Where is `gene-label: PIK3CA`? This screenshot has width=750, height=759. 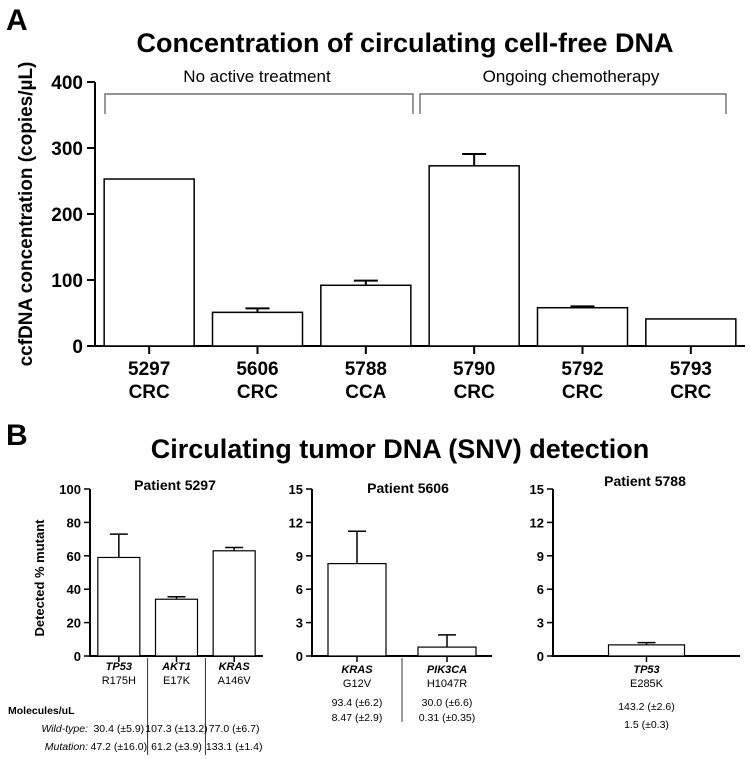
gene-label: PIK3CA is located at coordinates (447, 670).